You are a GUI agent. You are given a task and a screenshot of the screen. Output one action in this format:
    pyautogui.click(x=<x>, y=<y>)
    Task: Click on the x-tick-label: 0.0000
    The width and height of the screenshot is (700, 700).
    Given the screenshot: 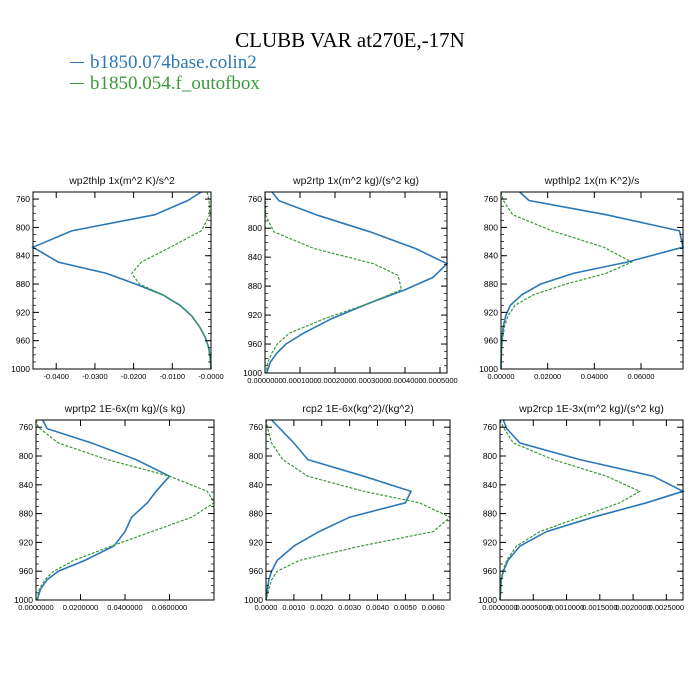 What is the action you would take?
    pyautogui.click(x=266, y=607)
    